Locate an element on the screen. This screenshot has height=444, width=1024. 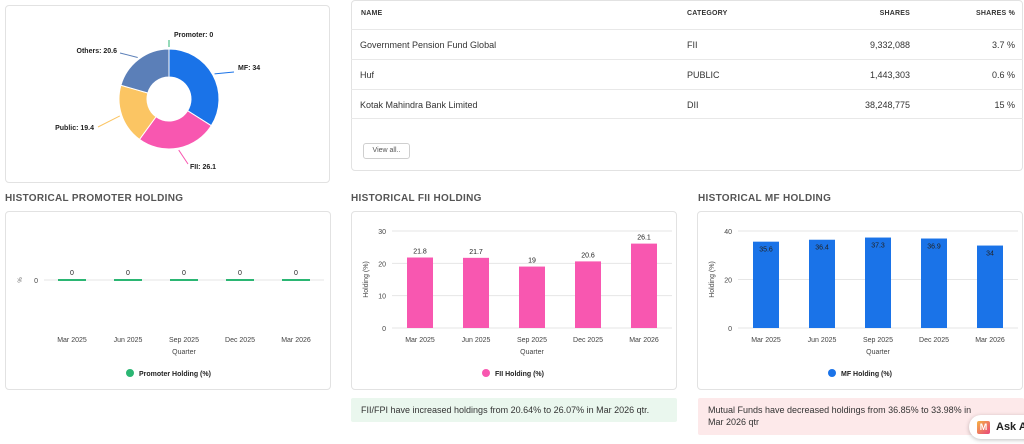
donut-slice-mf is located at coordinates (194, 87).